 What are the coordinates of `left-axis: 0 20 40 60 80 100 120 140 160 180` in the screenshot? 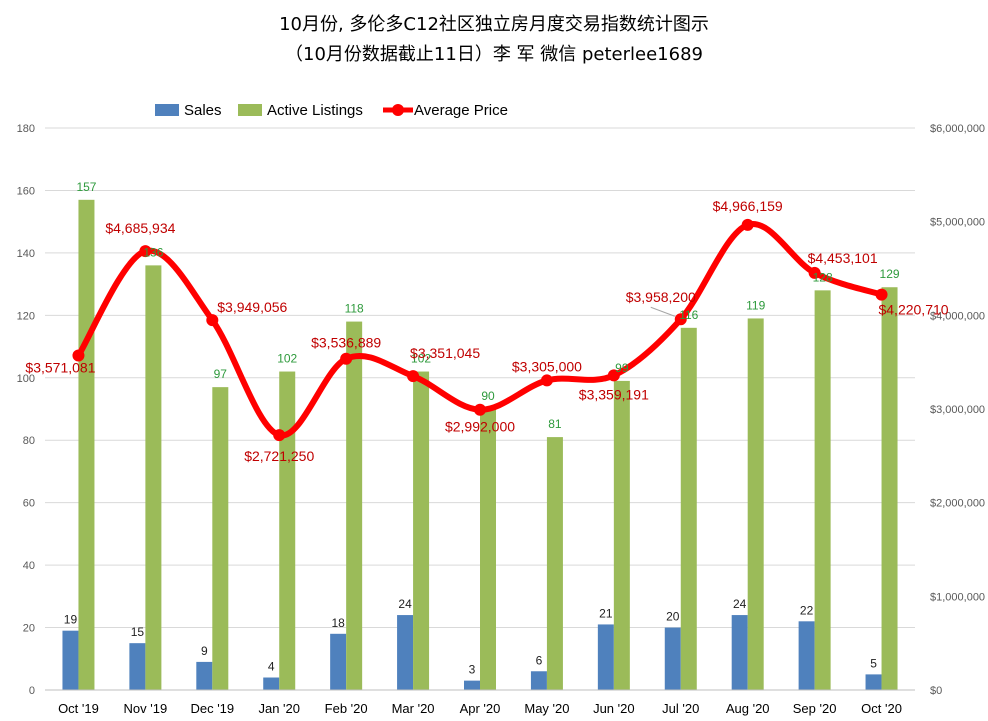 It's located at (26, 410).